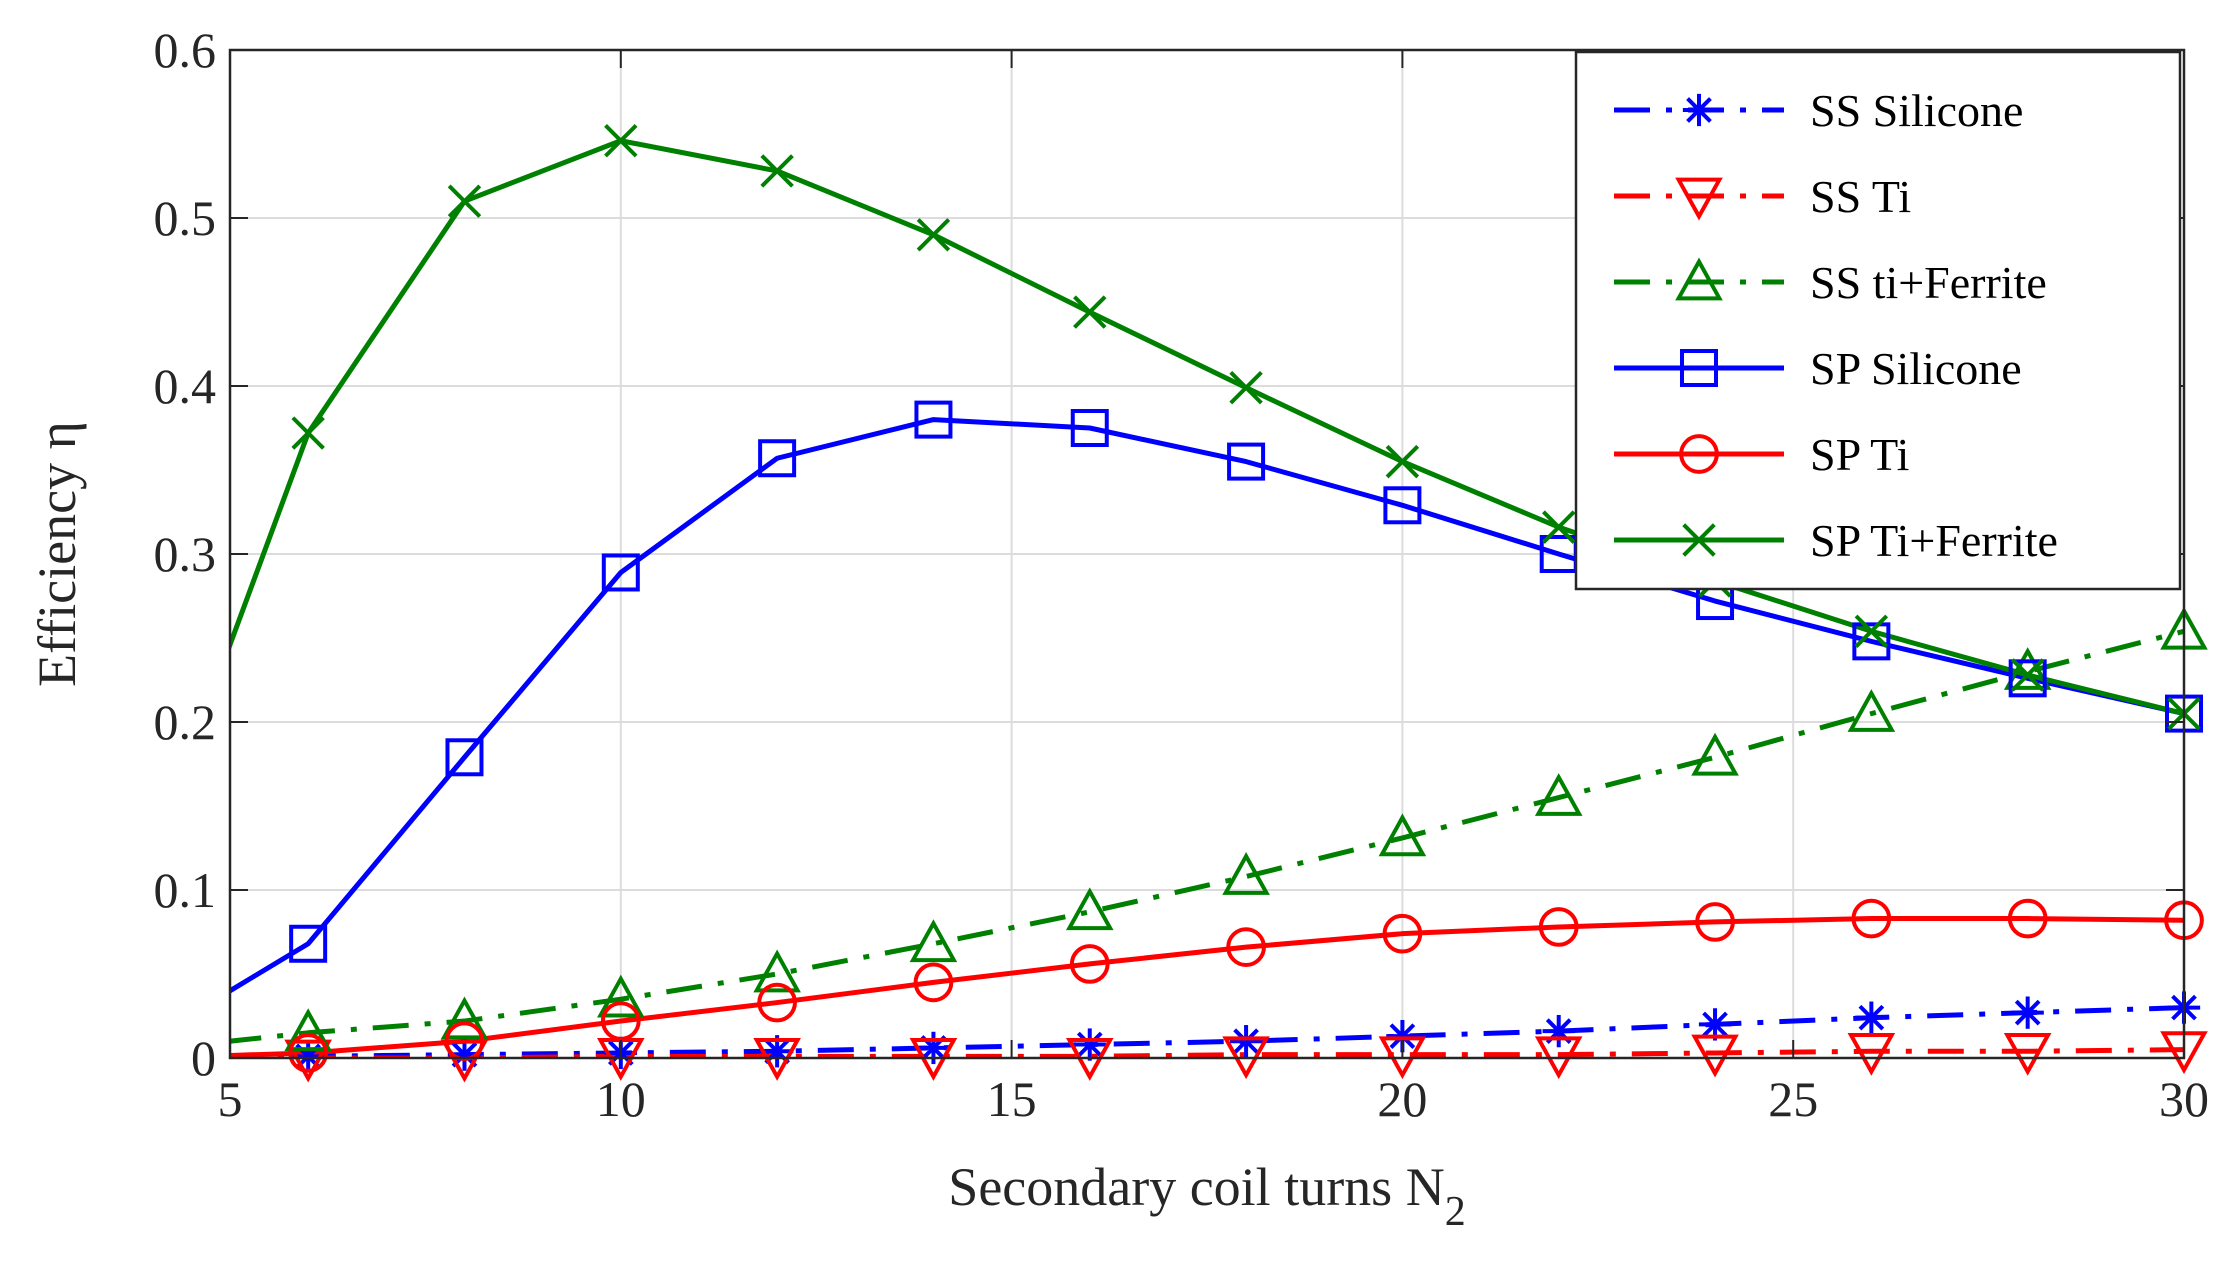  I want to click on legend-label: SP Silicone, so click(1916, 368).